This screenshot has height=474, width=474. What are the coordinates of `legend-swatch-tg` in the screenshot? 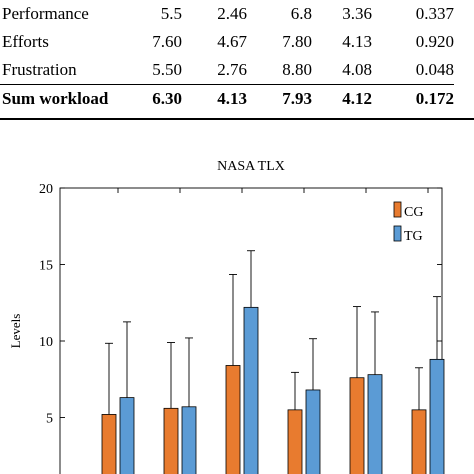 It's located at (397, 233).